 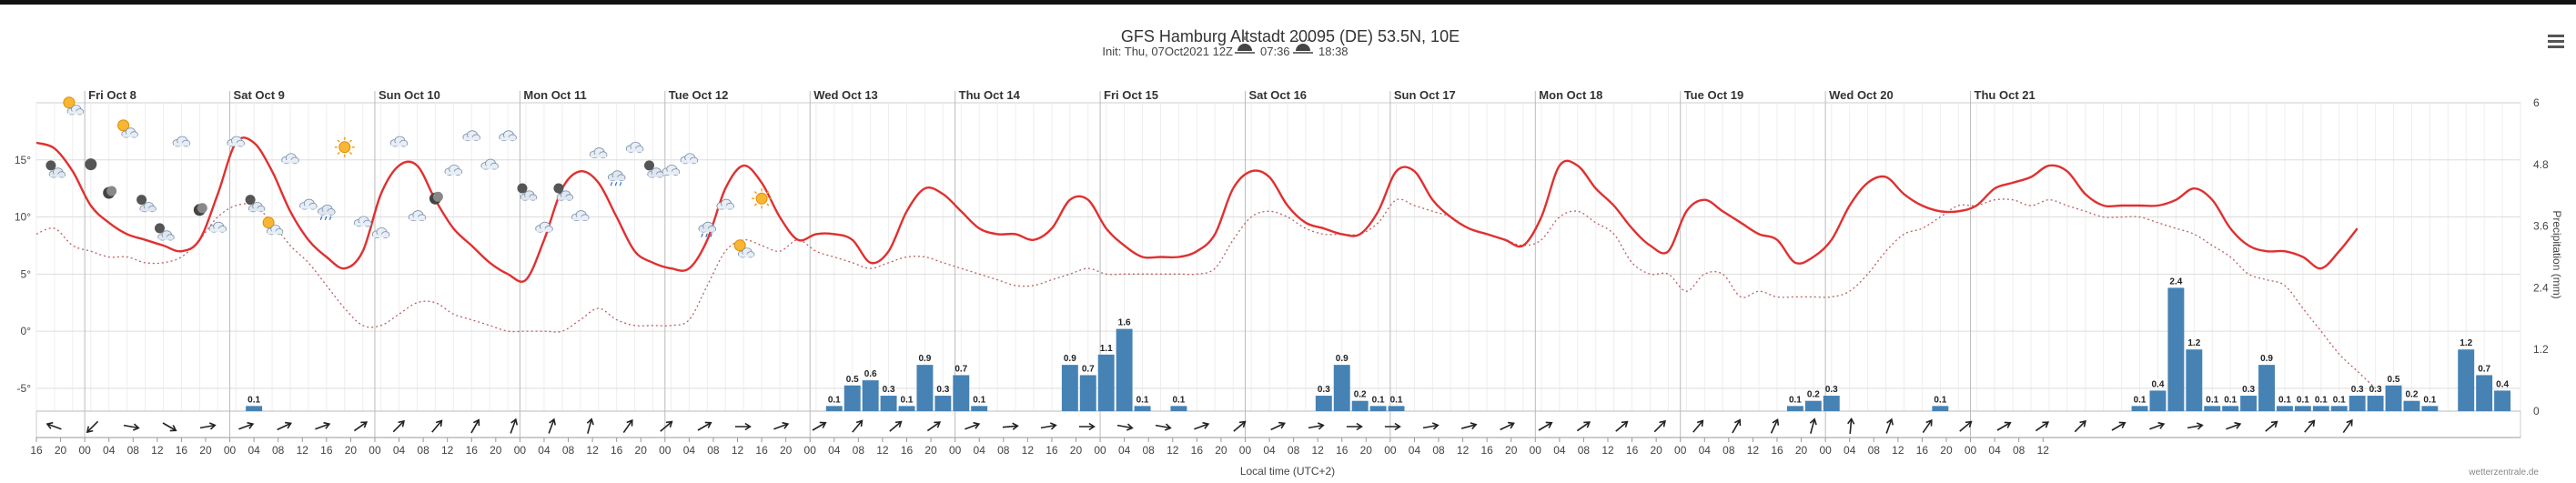 What do you see at coordinates (2556, 41) in the screenshot?
I see `menu-icon` at bounding box center [2556, 41].